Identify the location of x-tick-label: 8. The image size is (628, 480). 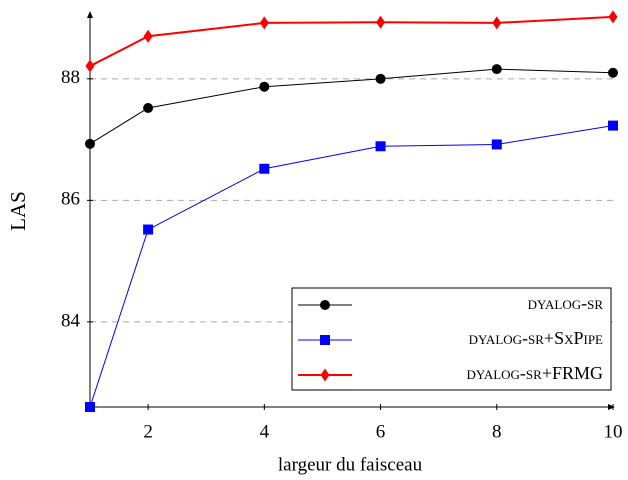
(497, 431).